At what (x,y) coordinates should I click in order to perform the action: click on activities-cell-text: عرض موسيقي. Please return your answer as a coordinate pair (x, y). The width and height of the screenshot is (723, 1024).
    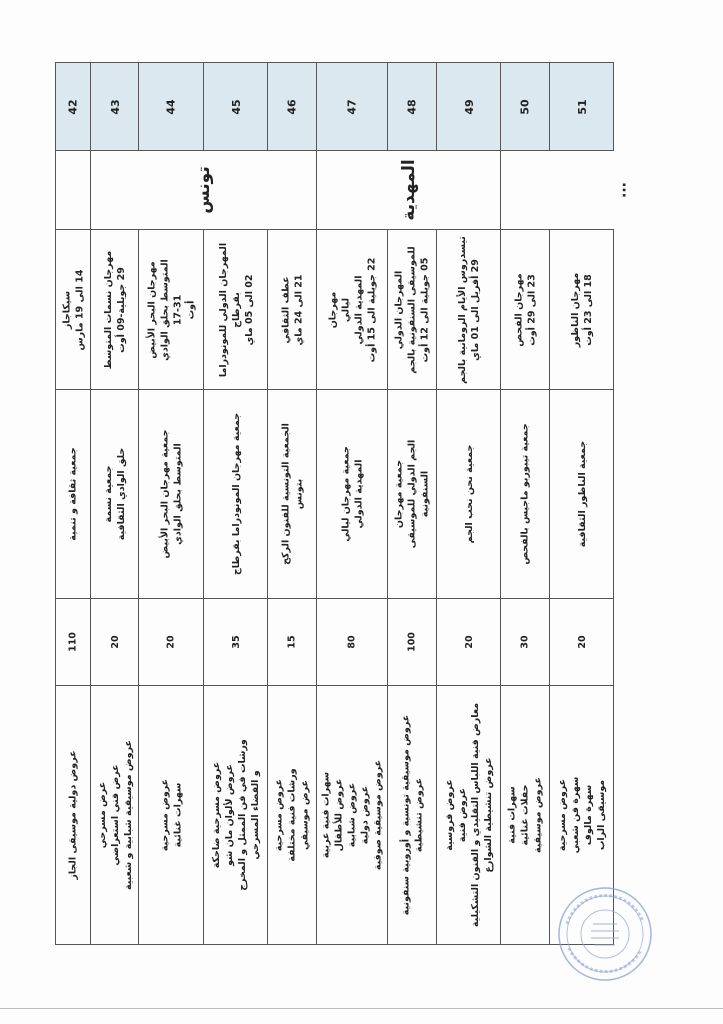
    Looking at the image, I should click on (305, 815).